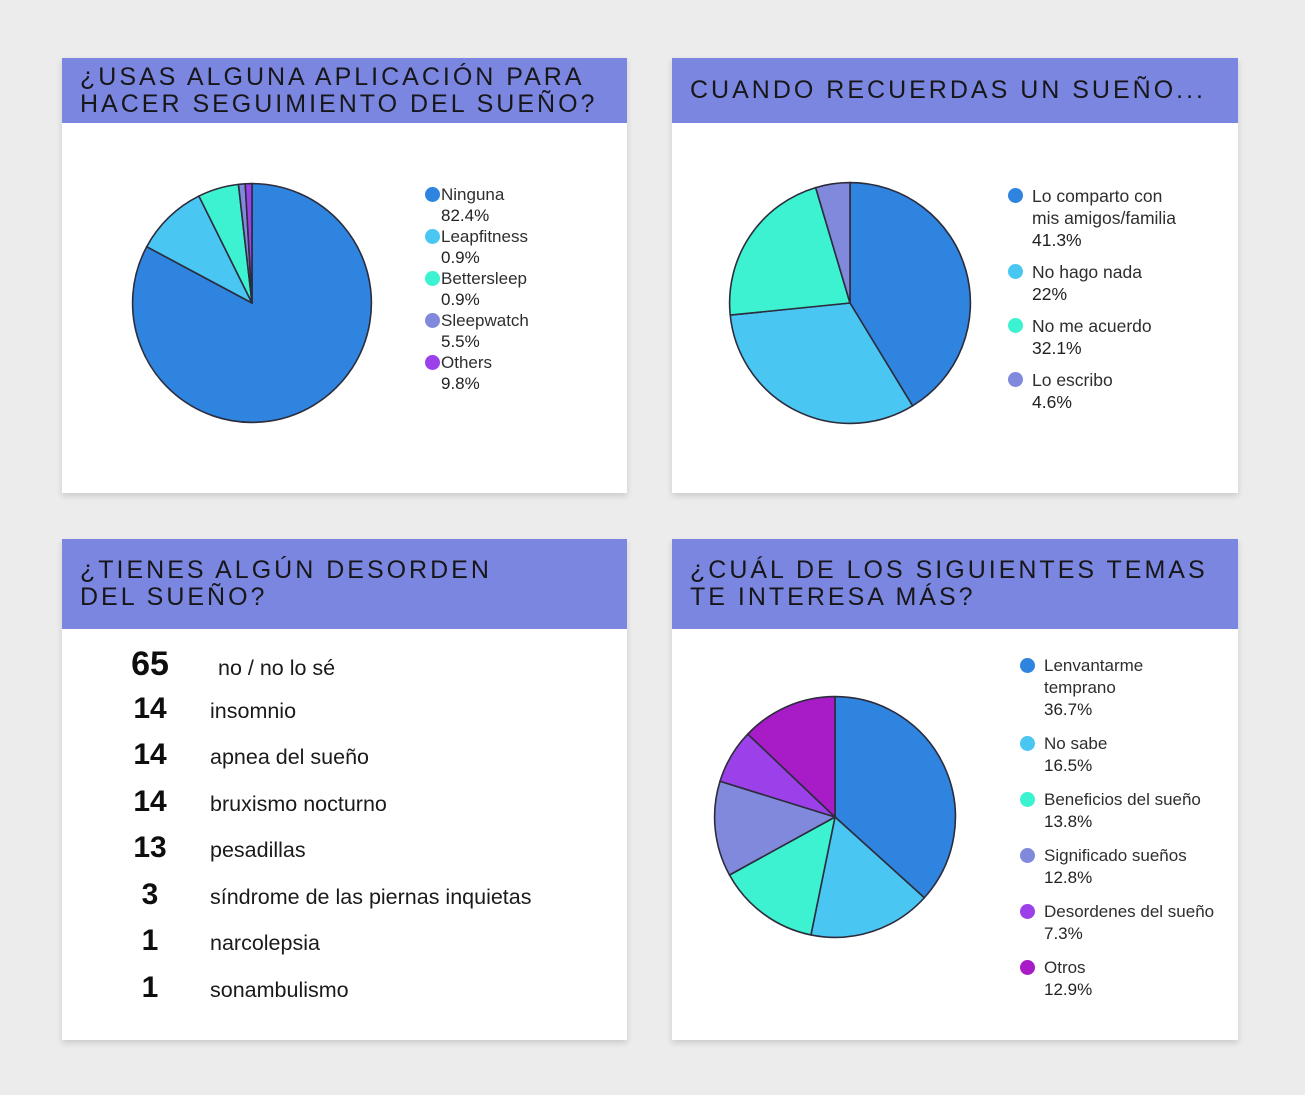 This screenshot has height=1095, width=1305. What do you see at coordinates (460, 341) in the screenshot?
I see `legend-percentage: 5.5%` at bounding box center [460, 341].